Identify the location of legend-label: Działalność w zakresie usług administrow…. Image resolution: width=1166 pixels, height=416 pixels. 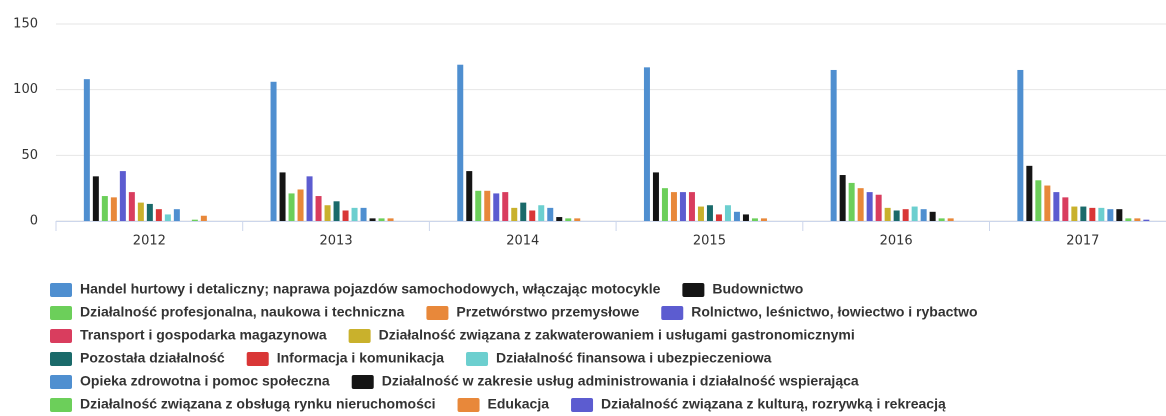
(620, 381).